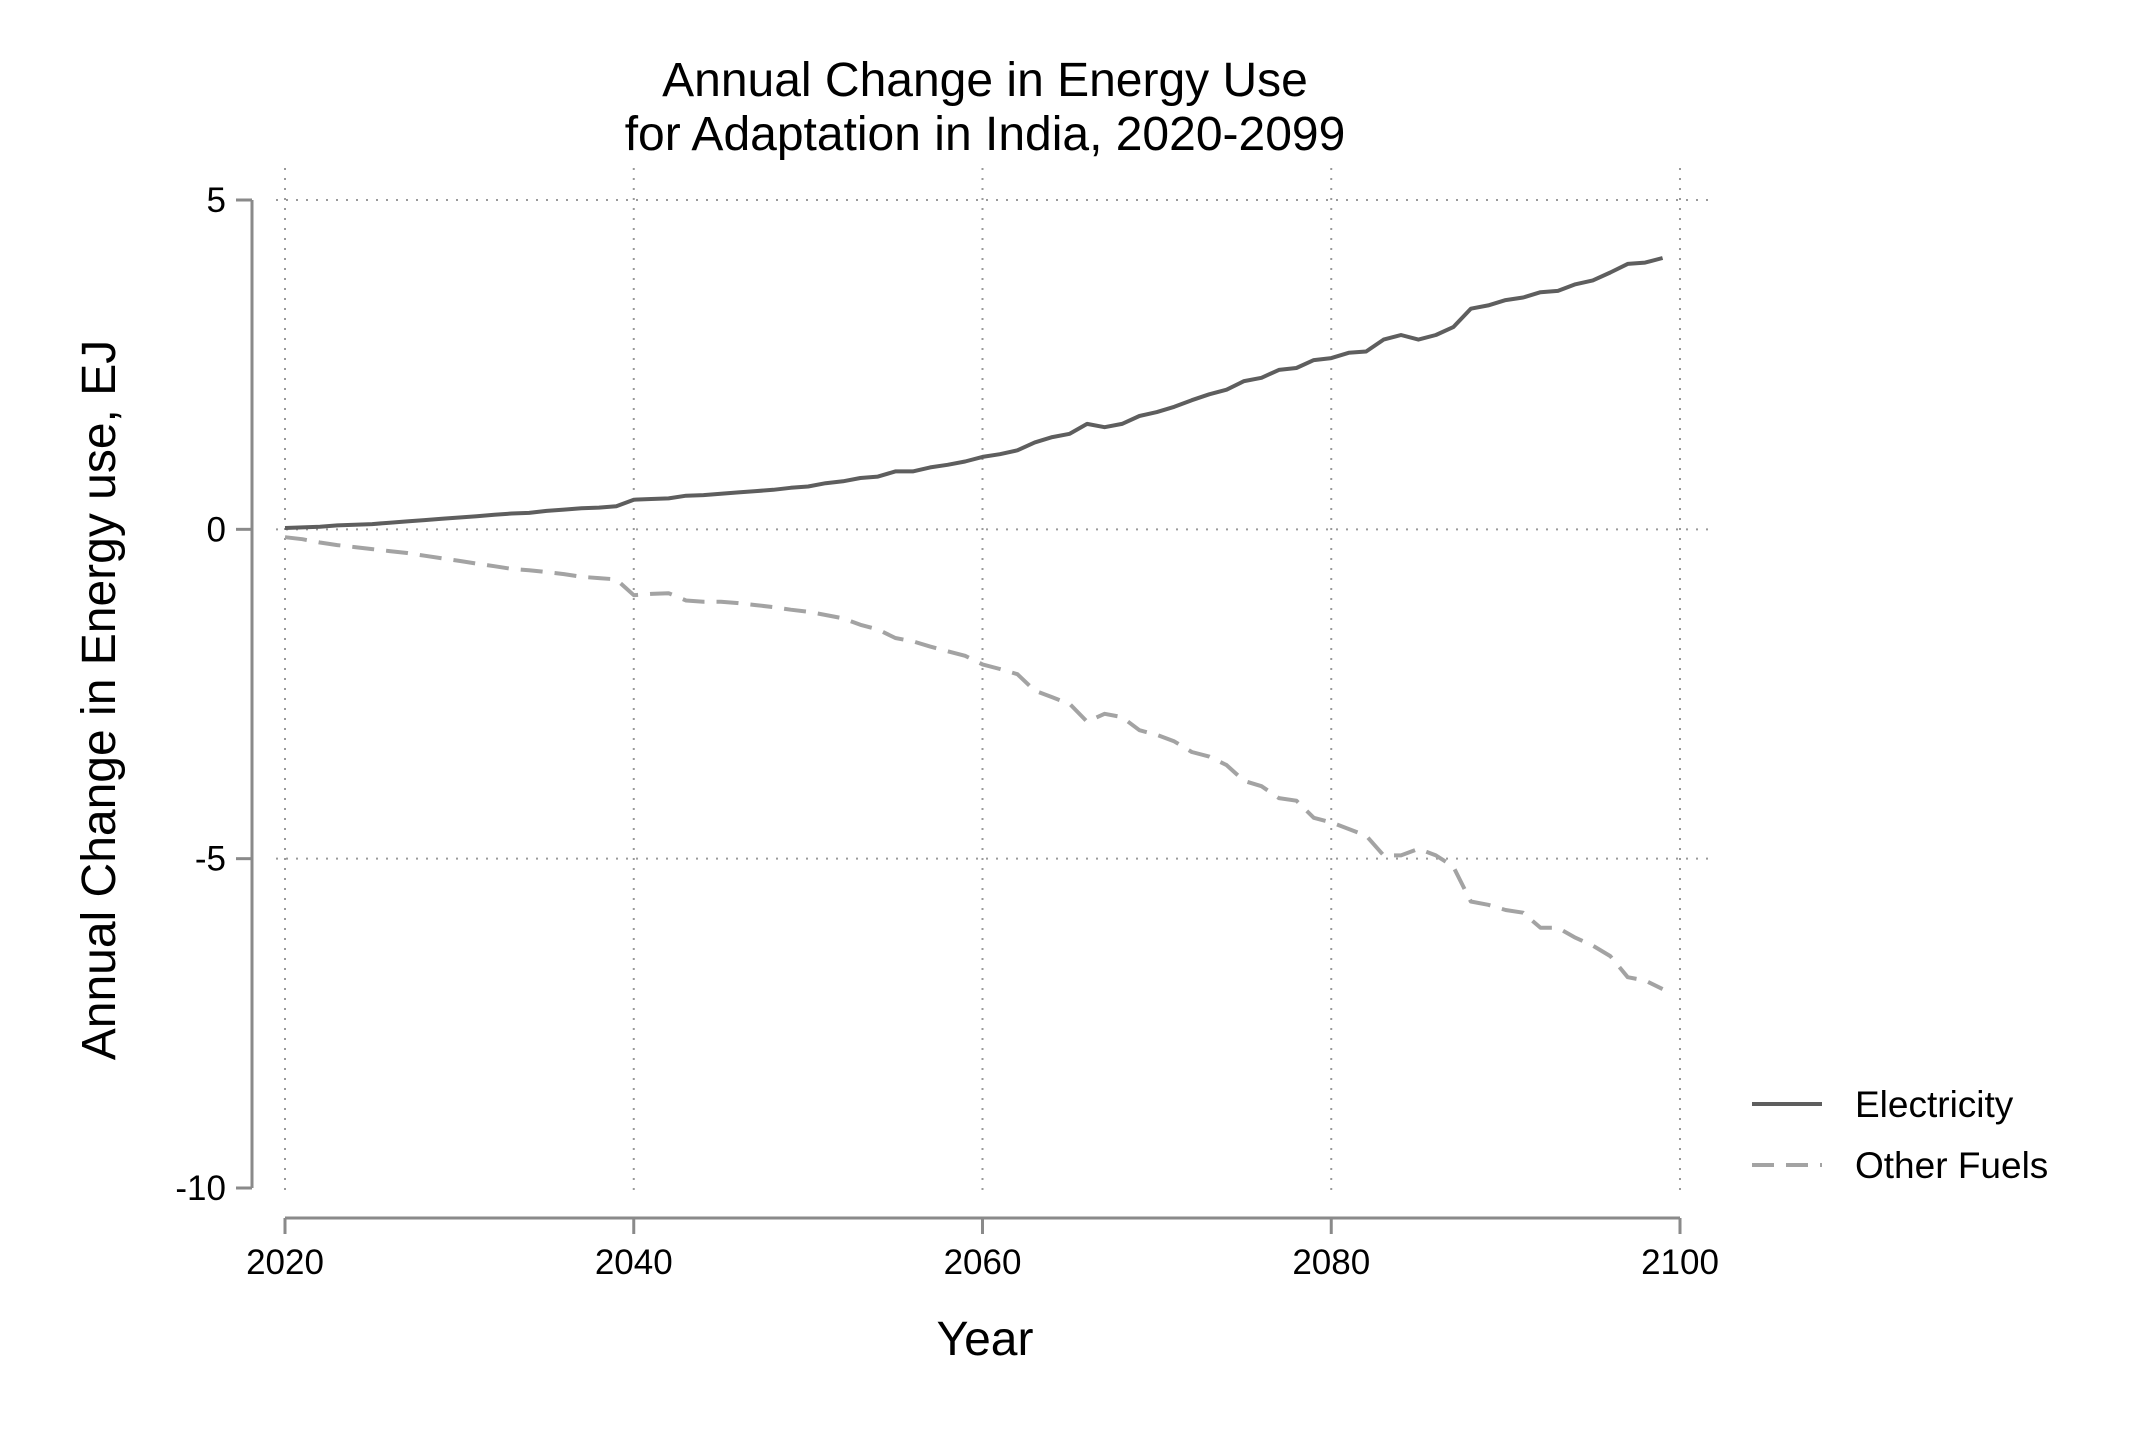 The width and height of the screenshot is (2146, 1435). I want to click on x-tick-label: 2100, so click(1680, 1262).